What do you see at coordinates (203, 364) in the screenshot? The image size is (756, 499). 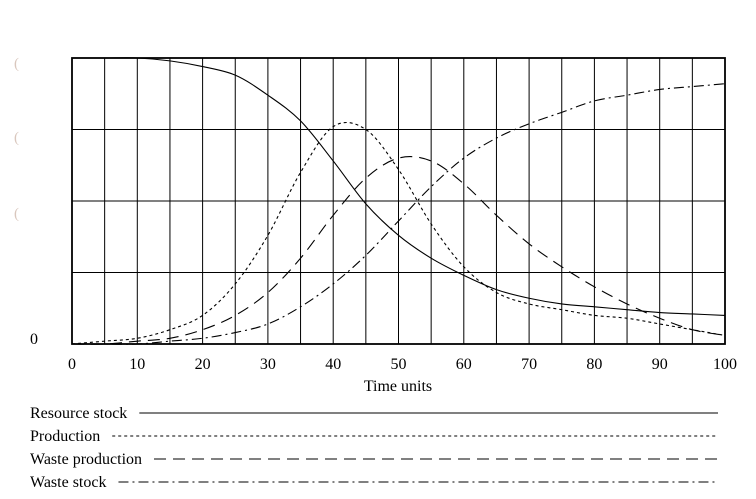 I see `x-tick-label: 20` at bounding box center [203, 364].